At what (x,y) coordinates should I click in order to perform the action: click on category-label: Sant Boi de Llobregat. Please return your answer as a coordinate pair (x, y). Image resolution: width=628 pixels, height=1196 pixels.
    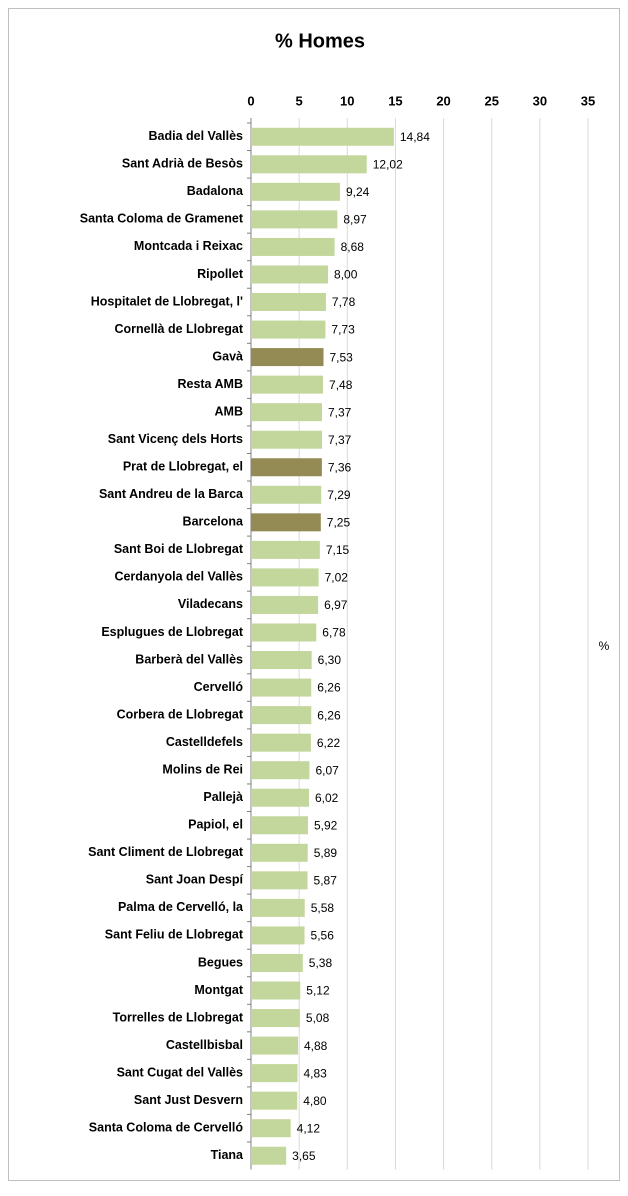
    Looking at the image, I should click on (179, 549).